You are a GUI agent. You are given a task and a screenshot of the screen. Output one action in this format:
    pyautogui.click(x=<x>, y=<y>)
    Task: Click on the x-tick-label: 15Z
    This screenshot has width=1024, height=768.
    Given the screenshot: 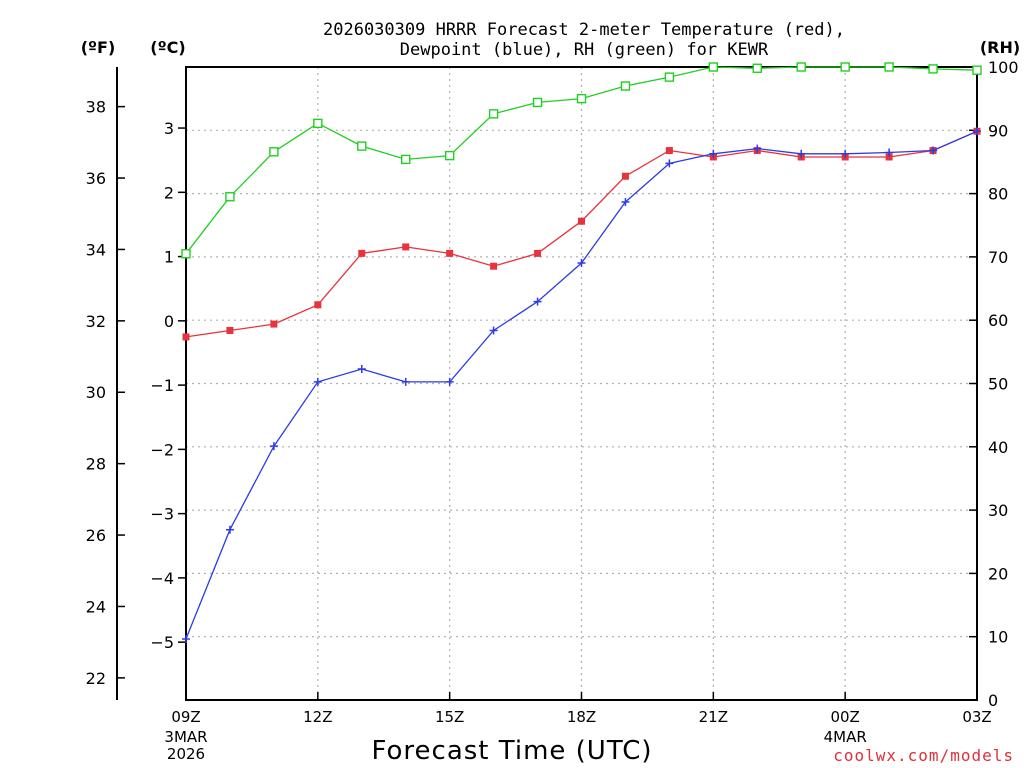 What is the action you would take?
    pyautogui.click(x=449, y=717)
    